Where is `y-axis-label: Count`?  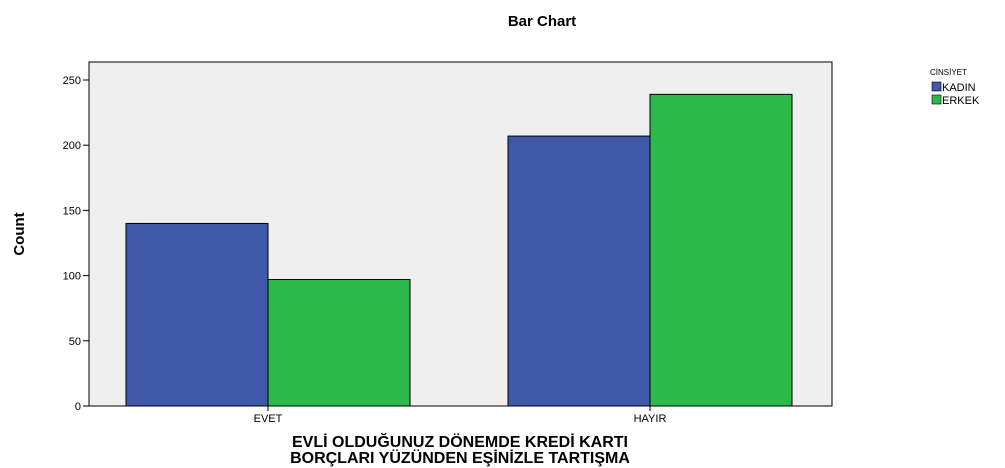 y-axis-label: Count is located at coordinates (19, 233).